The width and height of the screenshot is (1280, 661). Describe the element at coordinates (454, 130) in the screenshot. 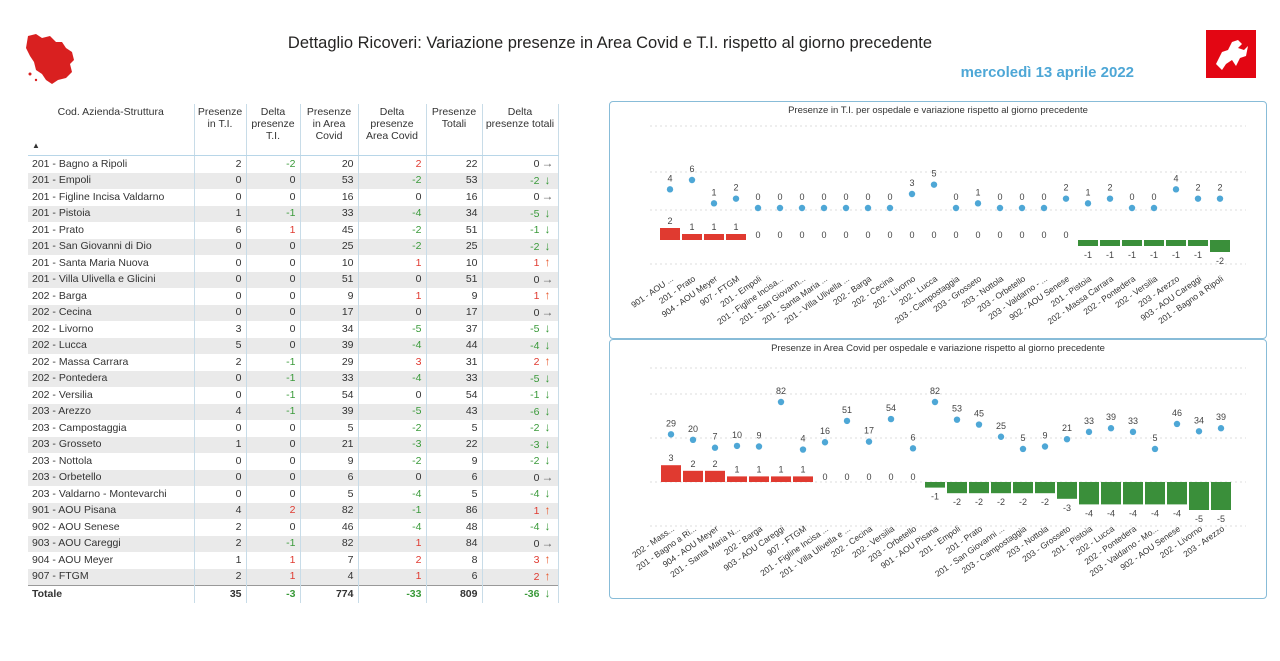

I see `col-header-presenze-totali: Presenze Totali` at that location.